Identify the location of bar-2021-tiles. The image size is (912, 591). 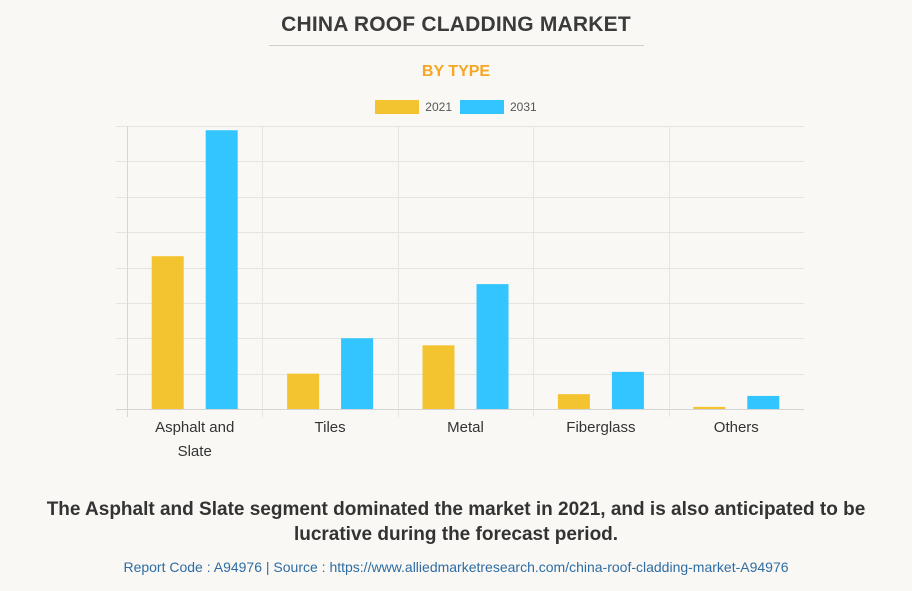
(303, 391).